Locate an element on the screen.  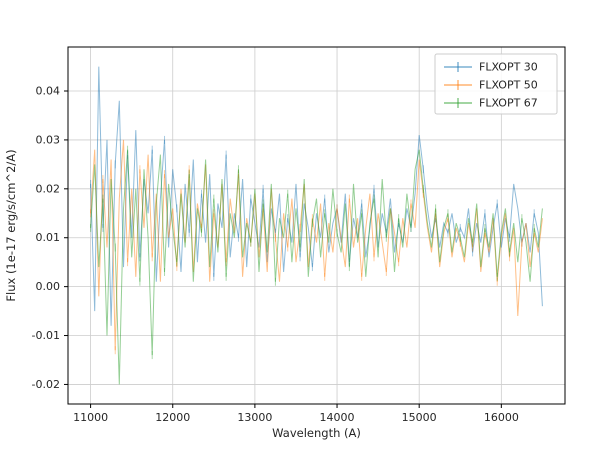
x-tick-label: 15000 is located at coordinates (419, 417).